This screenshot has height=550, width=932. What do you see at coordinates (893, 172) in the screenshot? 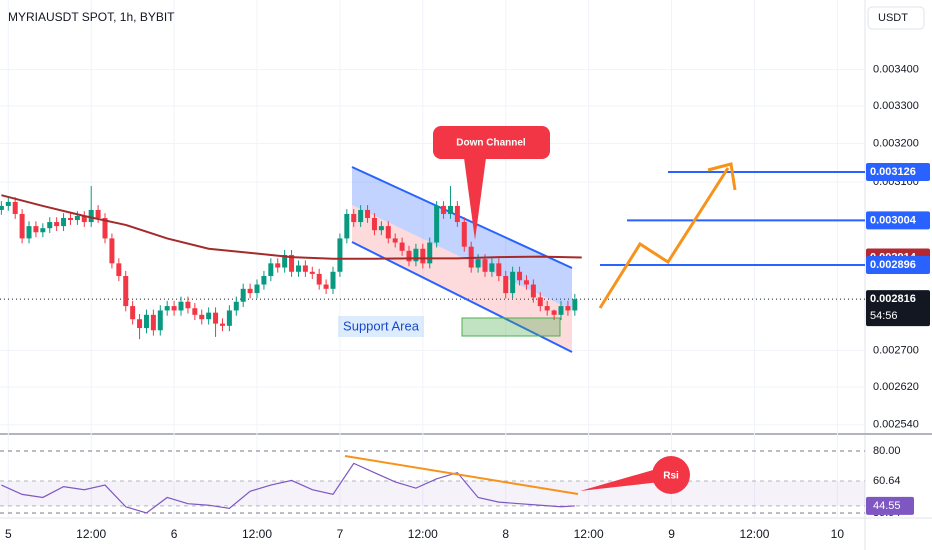
I see `price-label: 0.003126` at bounding box center [893, 172].